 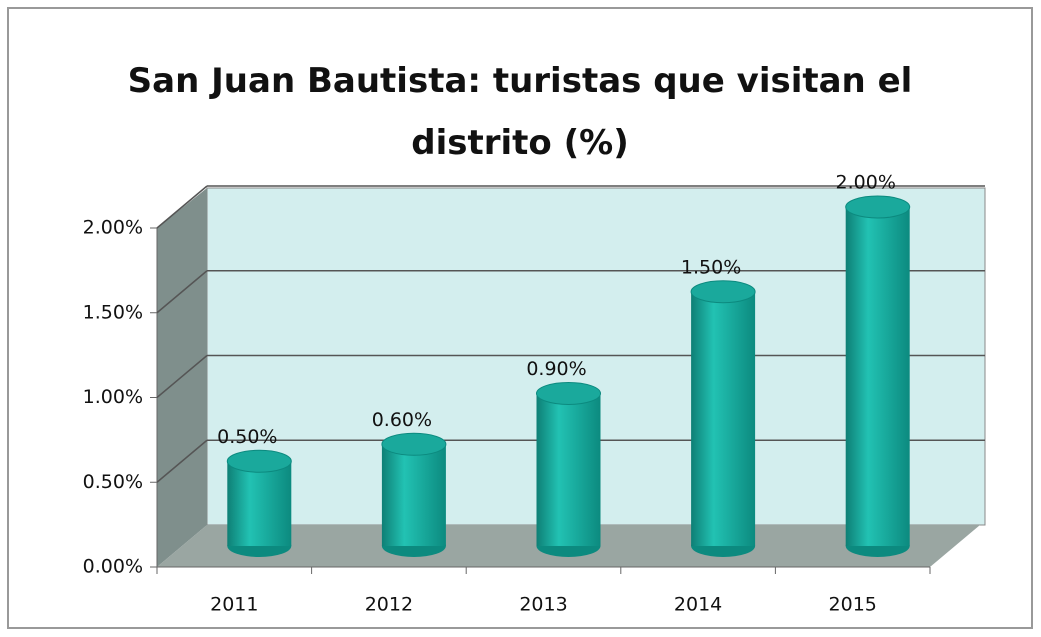 I want to click on side-wall, so click(x=182, y=377).